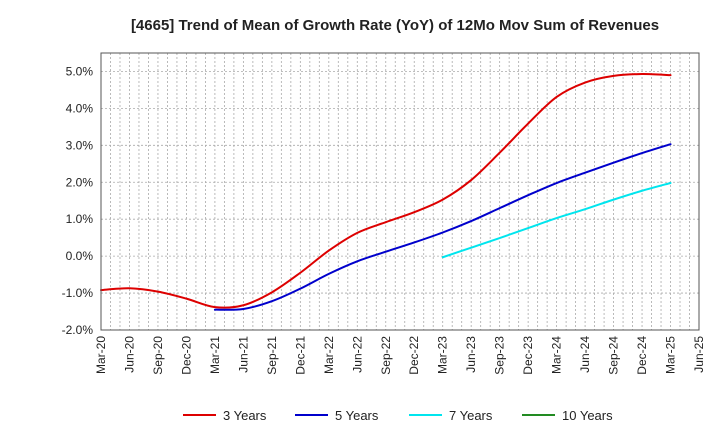 The image size is (720, 440). Describe the element at coordinates (215, 355) in the screenshot. I see `x-tick-label: Mar-21` at that location.